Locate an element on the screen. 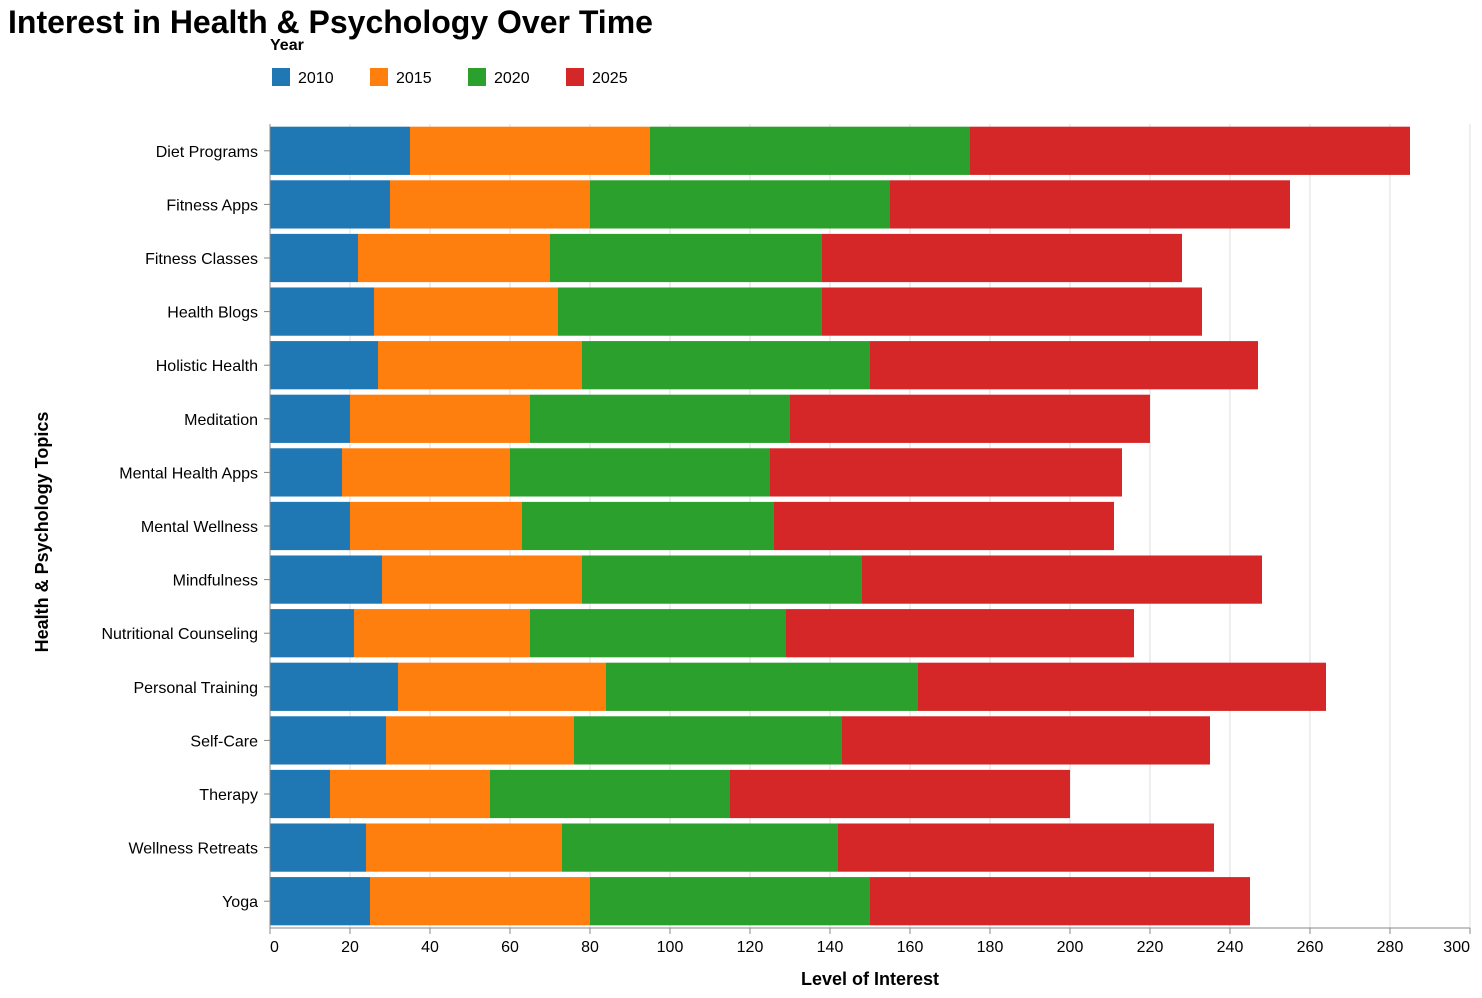 This screenshot has width=1482, height=998. x-tick-label: 180 is located at coordinates (990, 947).